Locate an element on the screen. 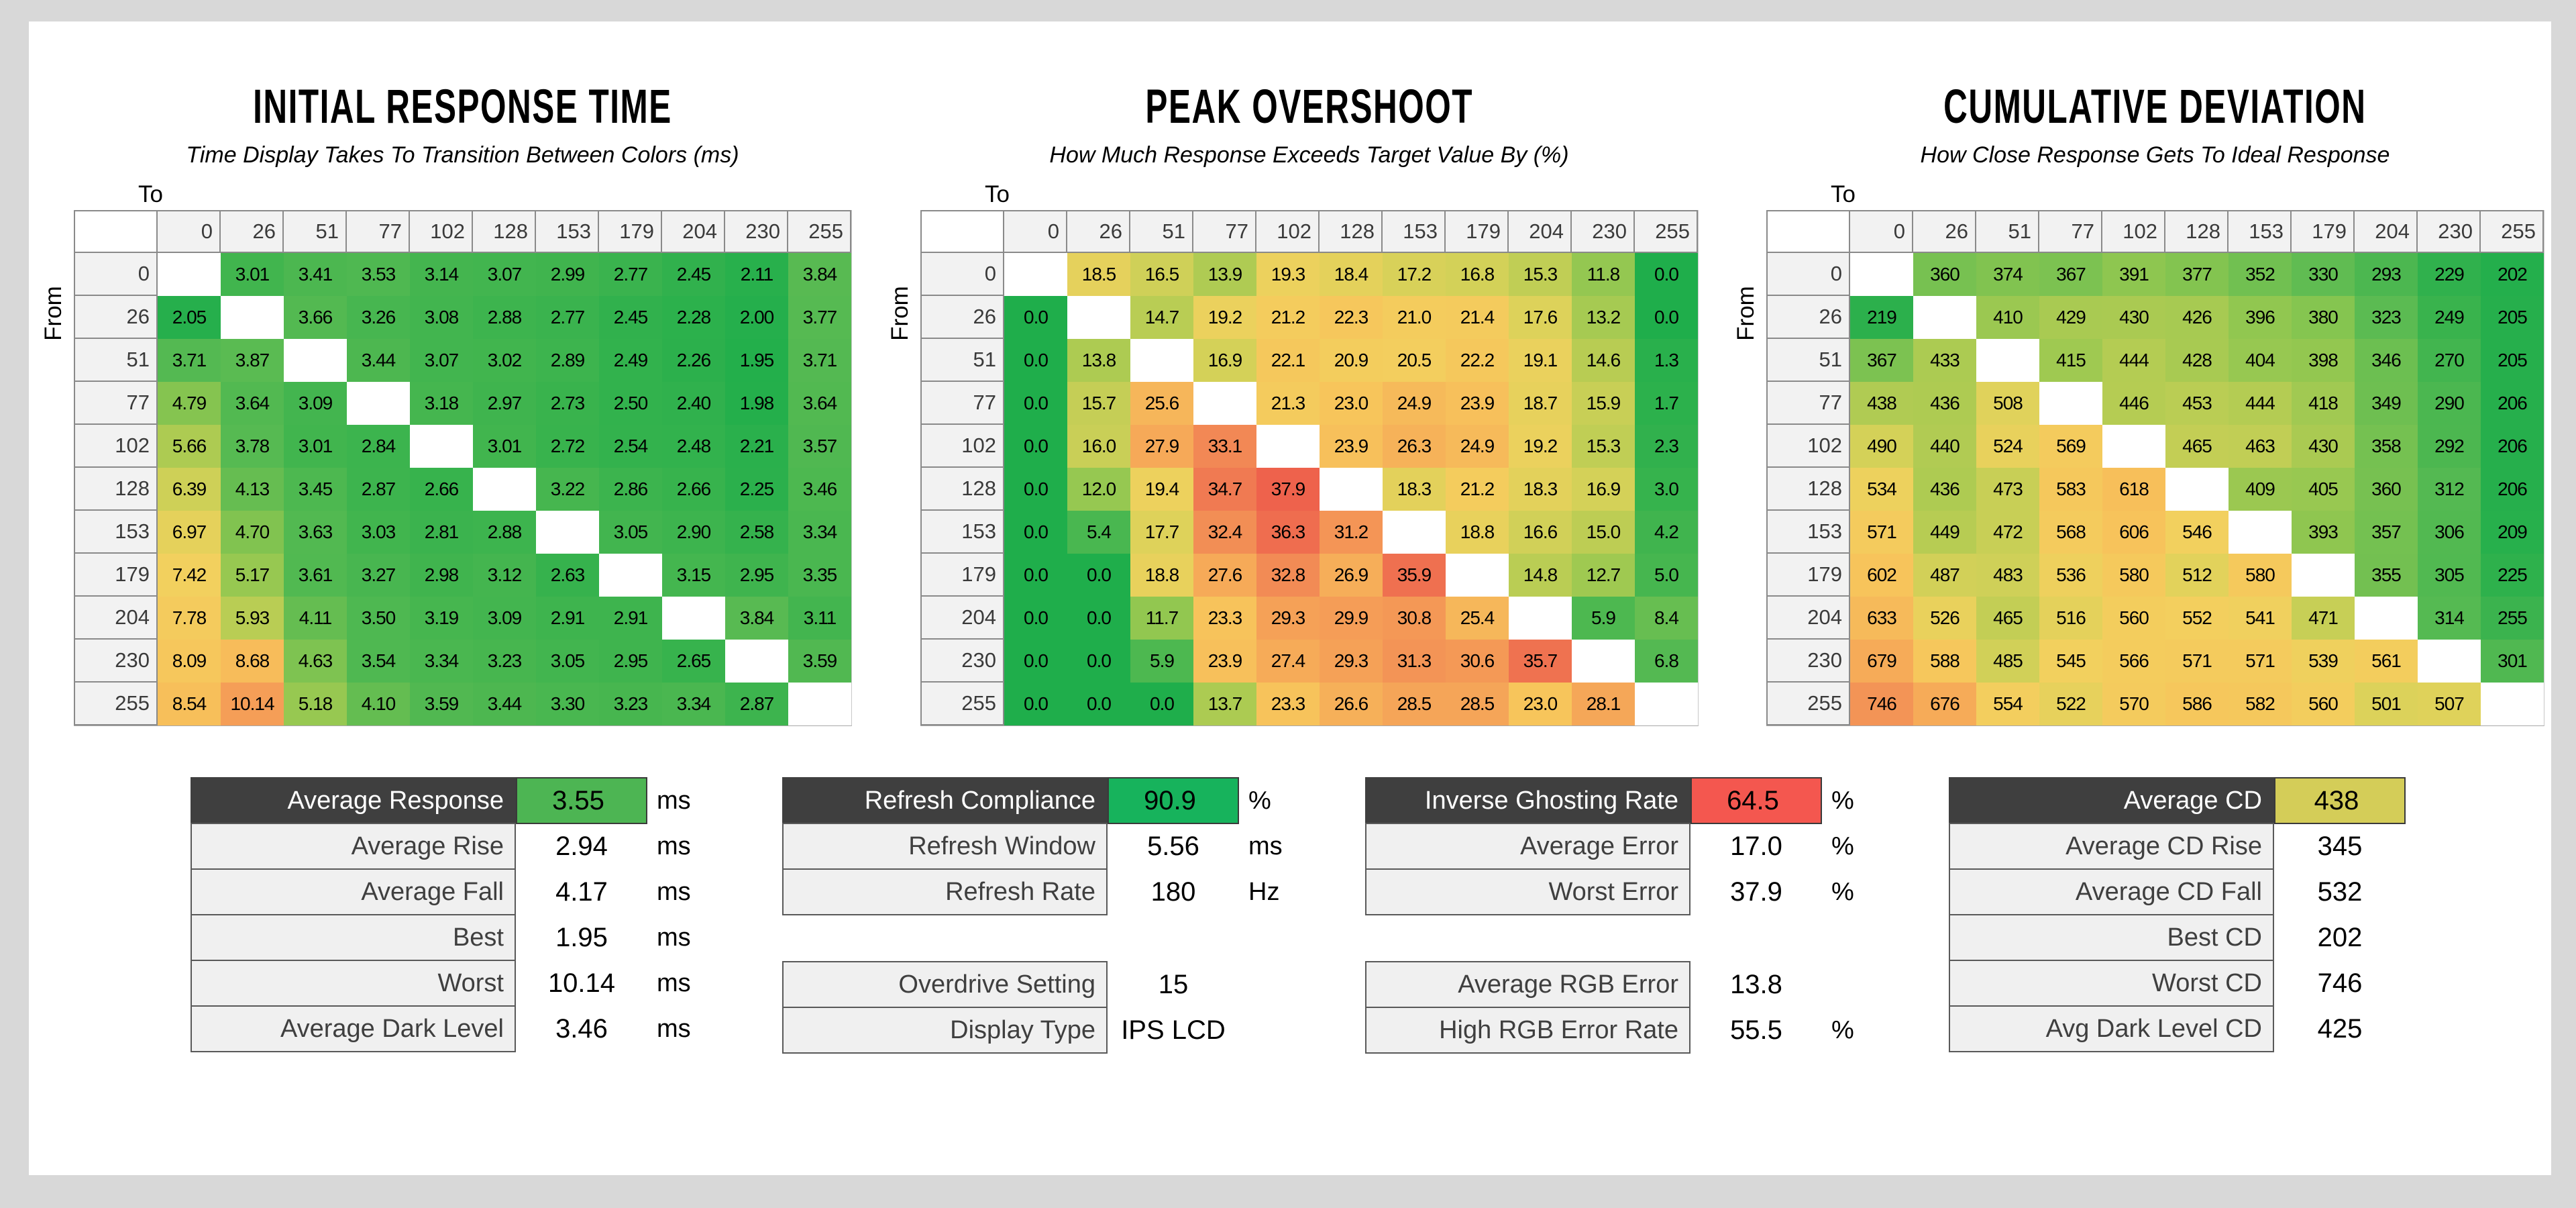 This screenshot has height=1208, width=2576. row-header-cell: 26 is located at coordinates (962, 317).